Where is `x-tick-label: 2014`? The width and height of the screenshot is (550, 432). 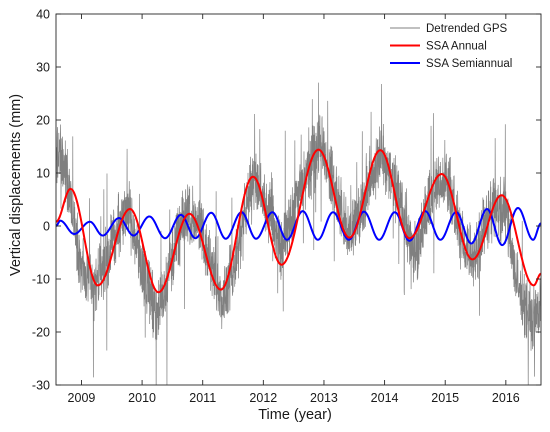 x-tick-label: 2014 is located at coordinates (385, 398).